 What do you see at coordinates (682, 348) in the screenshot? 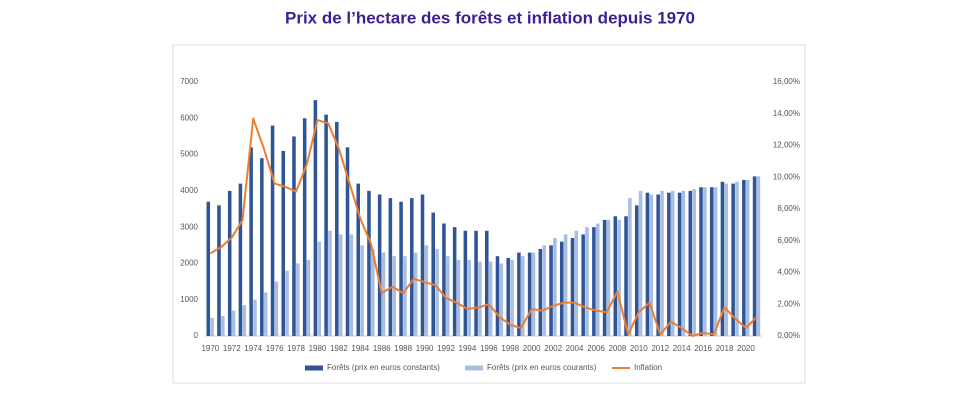
I see `x-tick-label: 2014` at bounding box center [682, 348].